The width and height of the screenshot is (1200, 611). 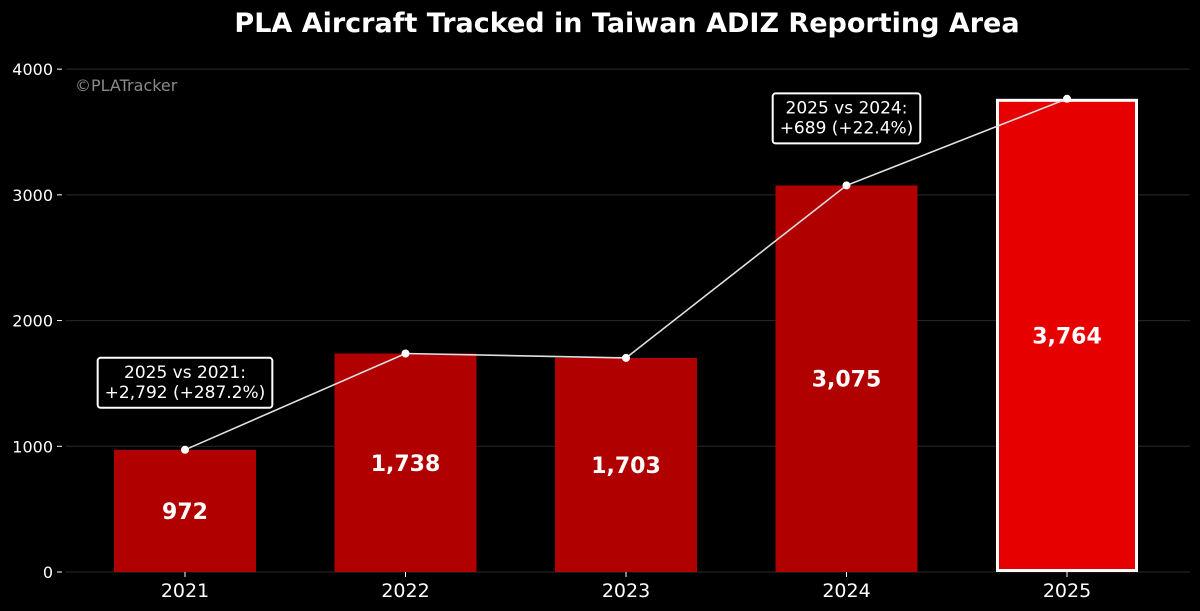 I want to click on annotation-text: +689 (+22.4%), so click(x=847, y=128).